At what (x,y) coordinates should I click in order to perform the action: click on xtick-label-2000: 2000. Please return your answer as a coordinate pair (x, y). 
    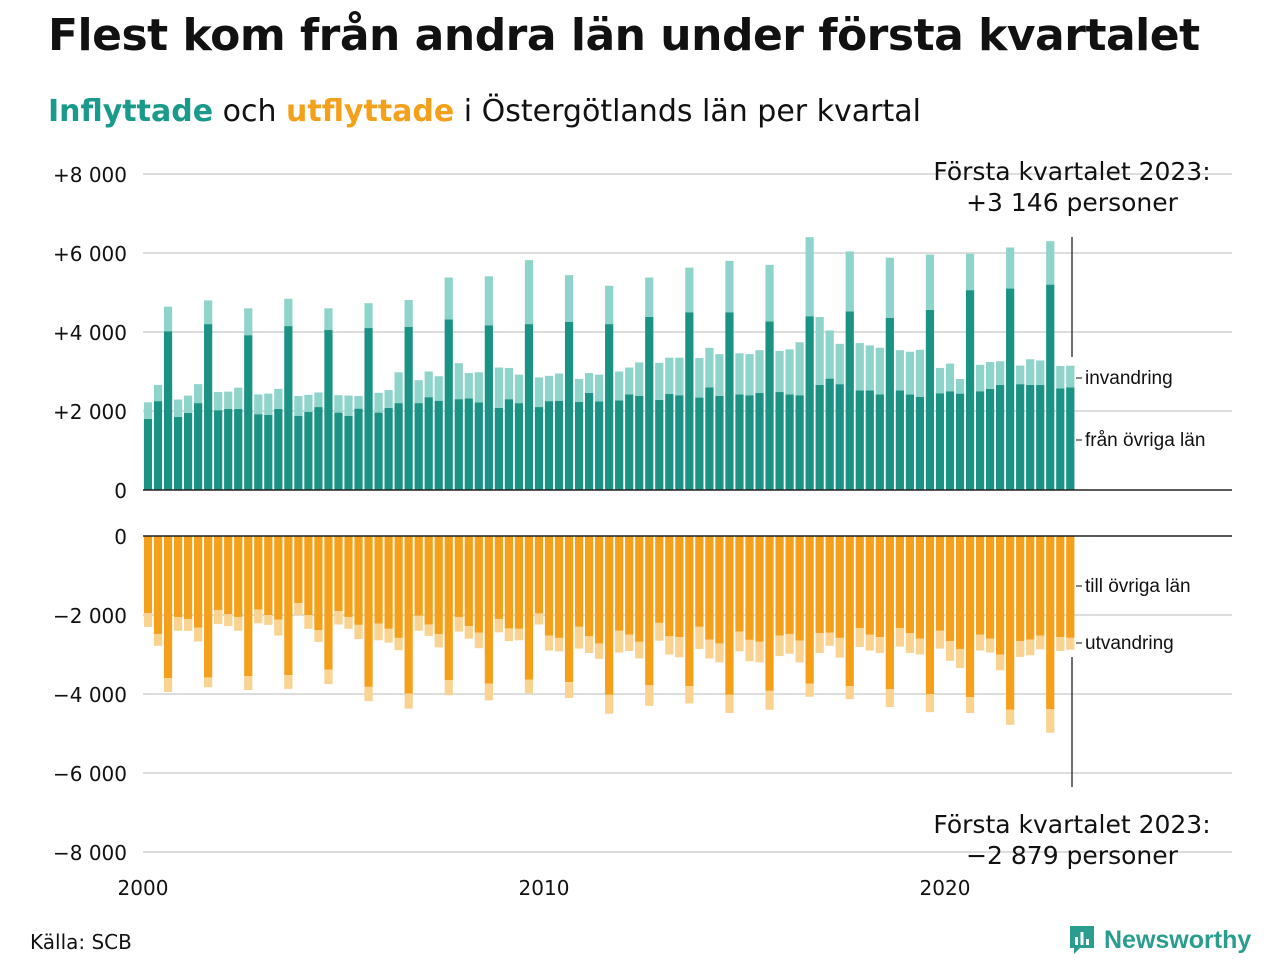
    Looking at the image, I should click on (143, 888).